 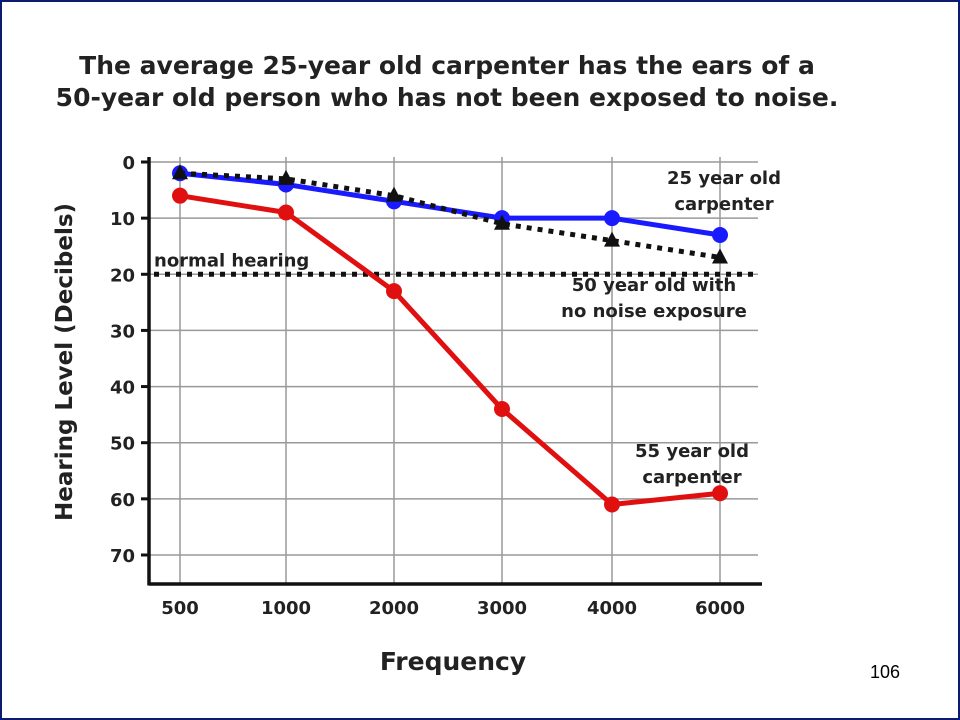 I want to click on y-axis-label: Hearing Level (Decibels), so click(x=65, y=362).